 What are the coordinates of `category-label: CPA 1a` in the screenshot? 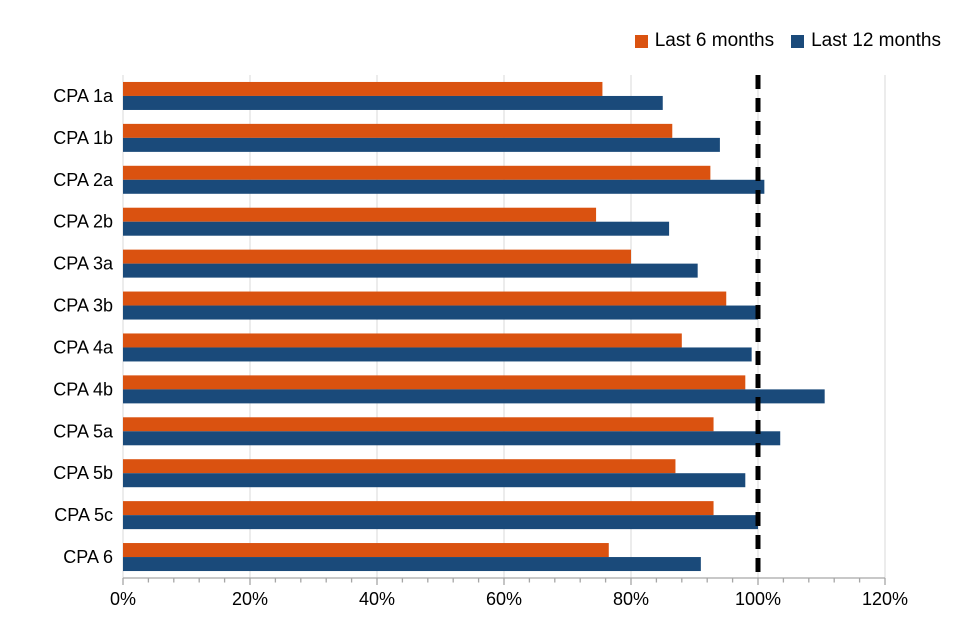 It's located at (83, 96).